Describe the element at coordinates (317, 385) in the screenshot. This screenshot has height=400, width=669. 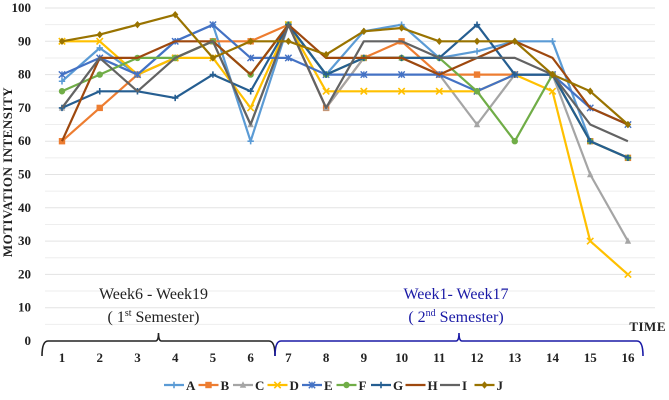
I see `legend-item-e: E` at that location.